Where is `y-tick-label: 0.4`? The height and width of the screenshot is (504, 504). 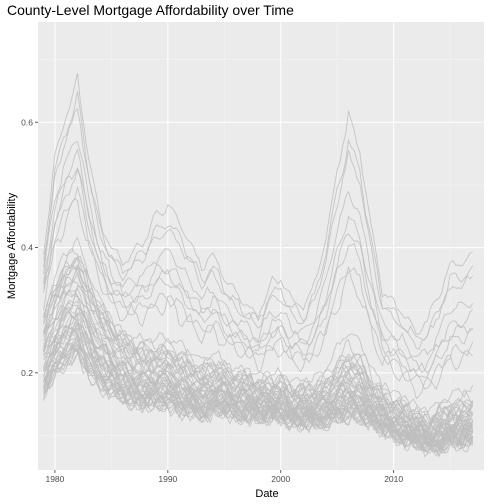
y-tick-label: 0.4 is located at coordinates (27, 248).